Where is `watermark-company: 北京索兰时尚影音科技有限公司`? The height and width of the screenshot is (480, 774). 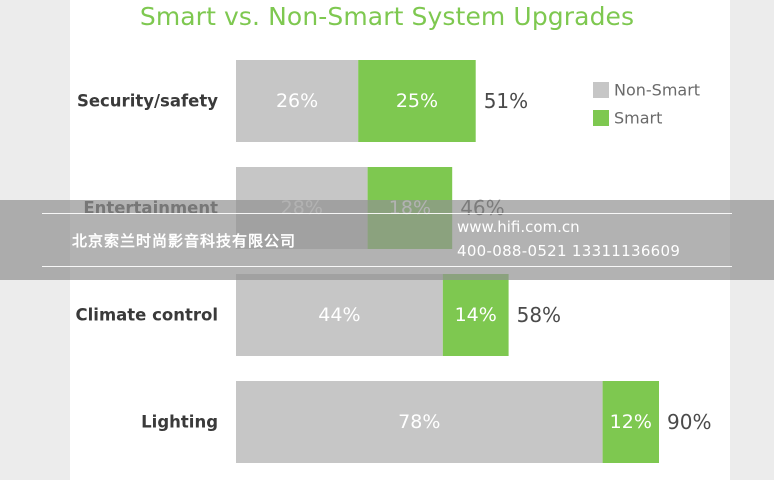
watermark-company: 北京索兰时尚影音科技有限公司 is located at coordinates (184, 241).